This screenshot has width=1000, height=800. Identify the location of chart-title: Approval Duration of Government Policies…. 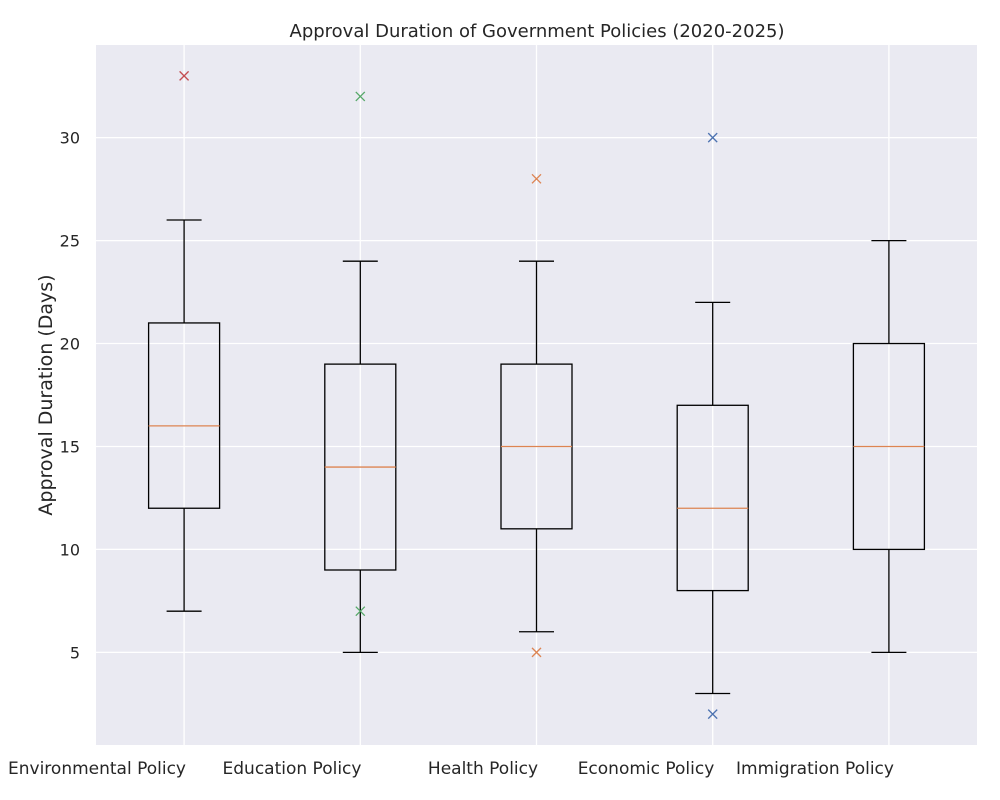
(537, 31).